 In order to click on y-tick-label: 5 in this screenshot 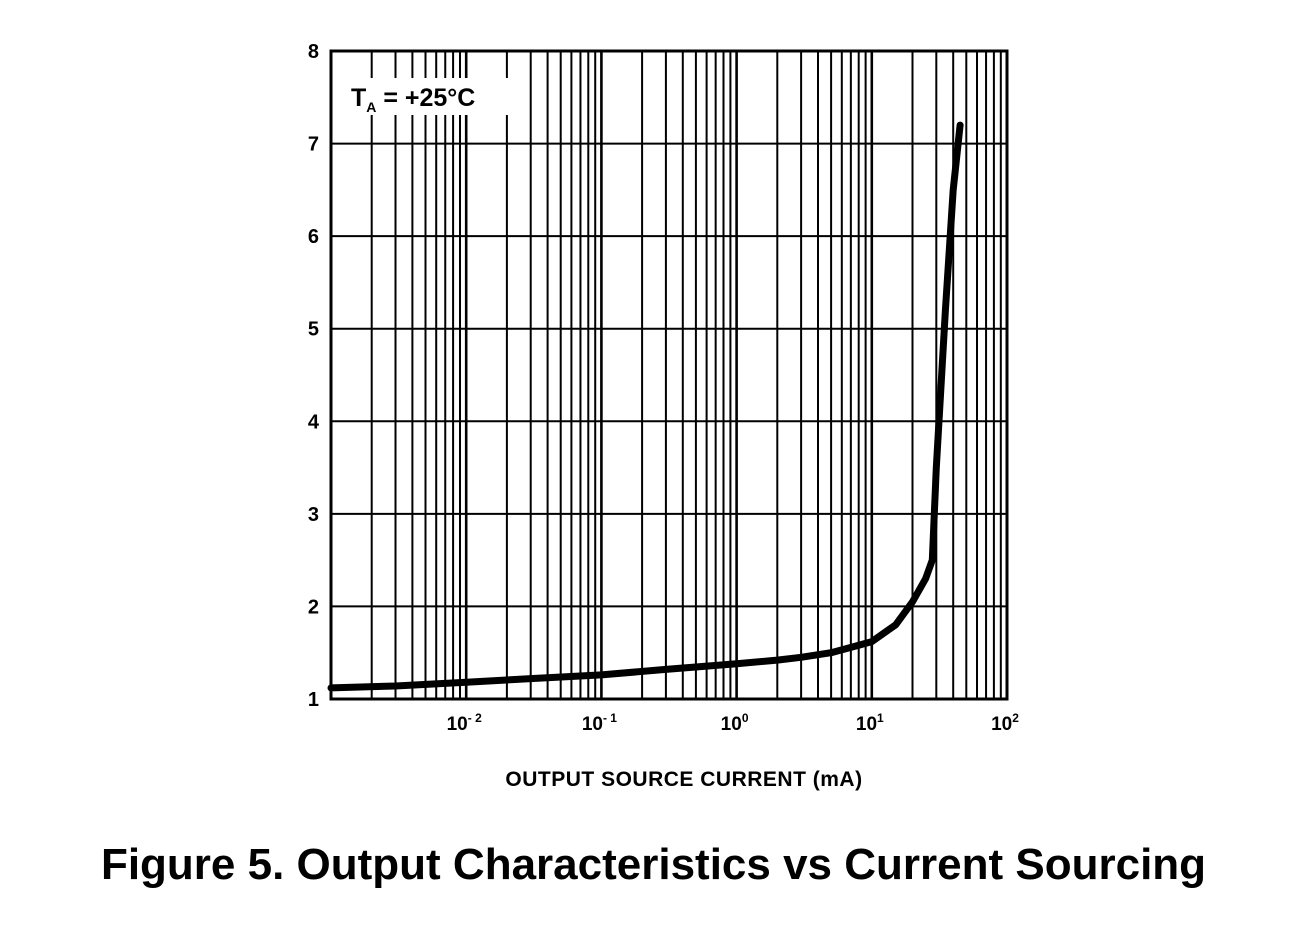, I will do `click(313, 330)`.